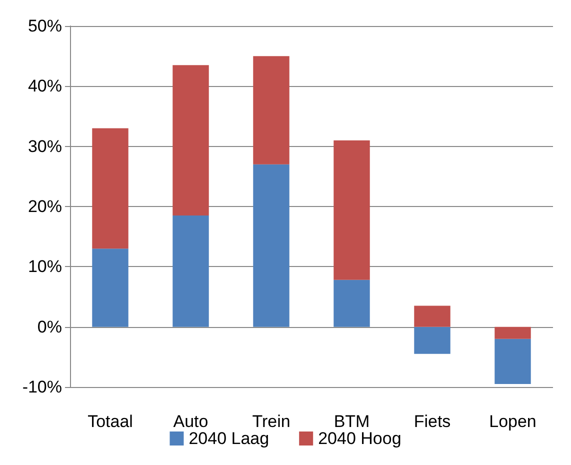 This screenshot has height=465, width=571. What do you see at coordinates (229, 438) in the screenshot?
I see `legend-label: 2040 Laag` at bounding box center [229, 438].